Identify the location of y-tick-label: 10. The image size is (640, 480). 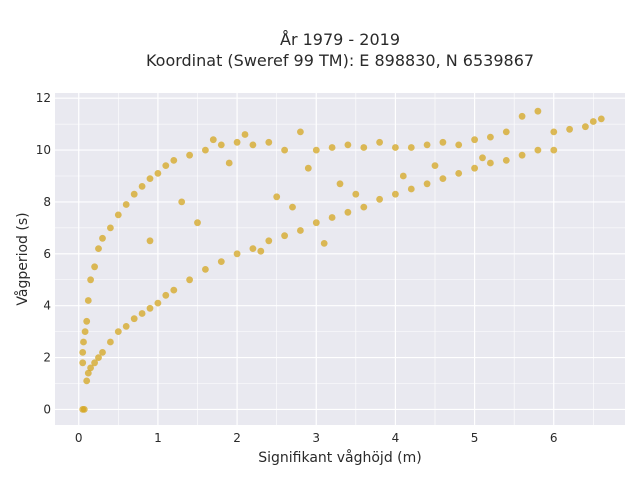
(43, 150).